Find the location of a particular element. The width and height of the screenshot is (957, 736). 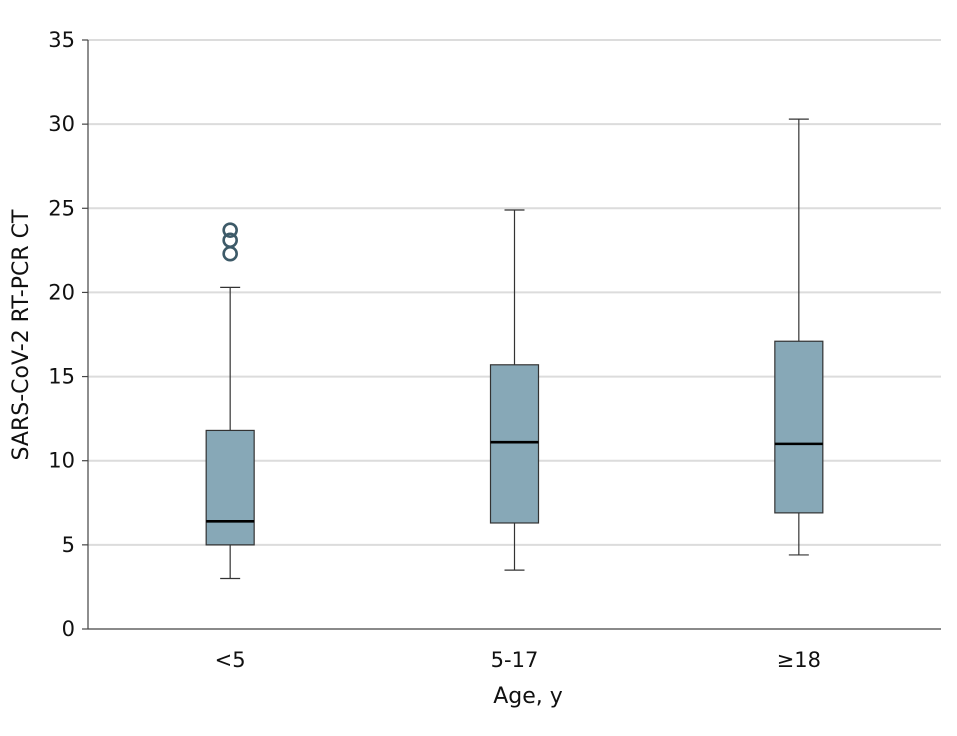

y-tick-label: 35 is located at coordinates (61, 40).